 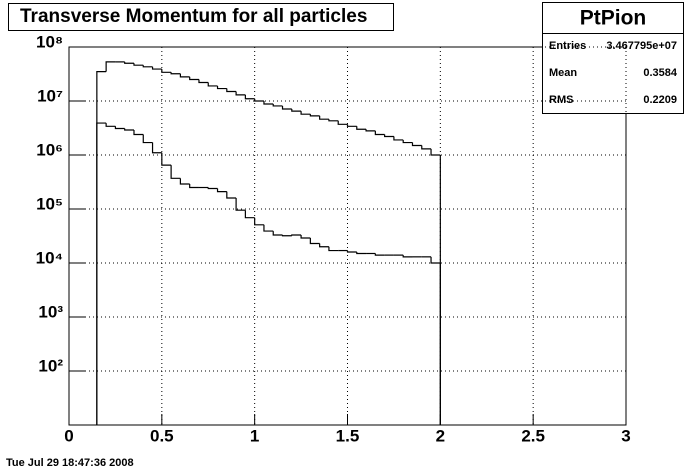 What do you see at coordinates (70, 463) in the screenshot?
I see `footer-date: Tue Jul 29 18:47:36 2008` at bounding box center [70, 463].